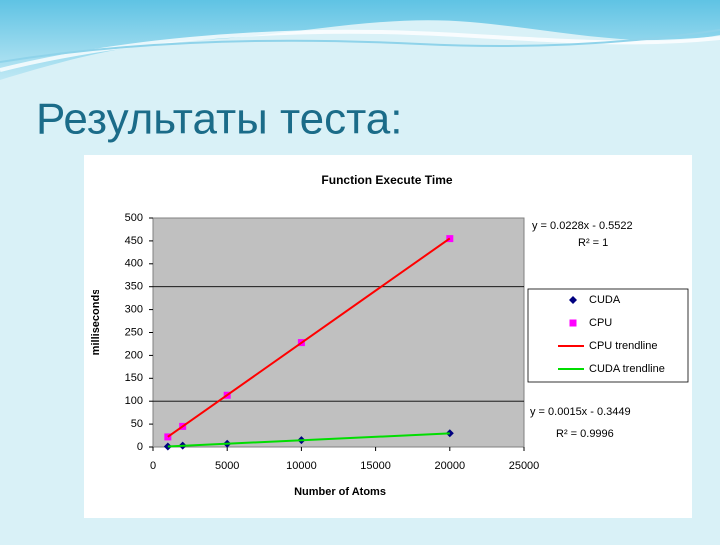  What do you see at coordinates (140, 447) in the screenshot?
I see `y-tick-label: 0` at bounding box center [140, 447].